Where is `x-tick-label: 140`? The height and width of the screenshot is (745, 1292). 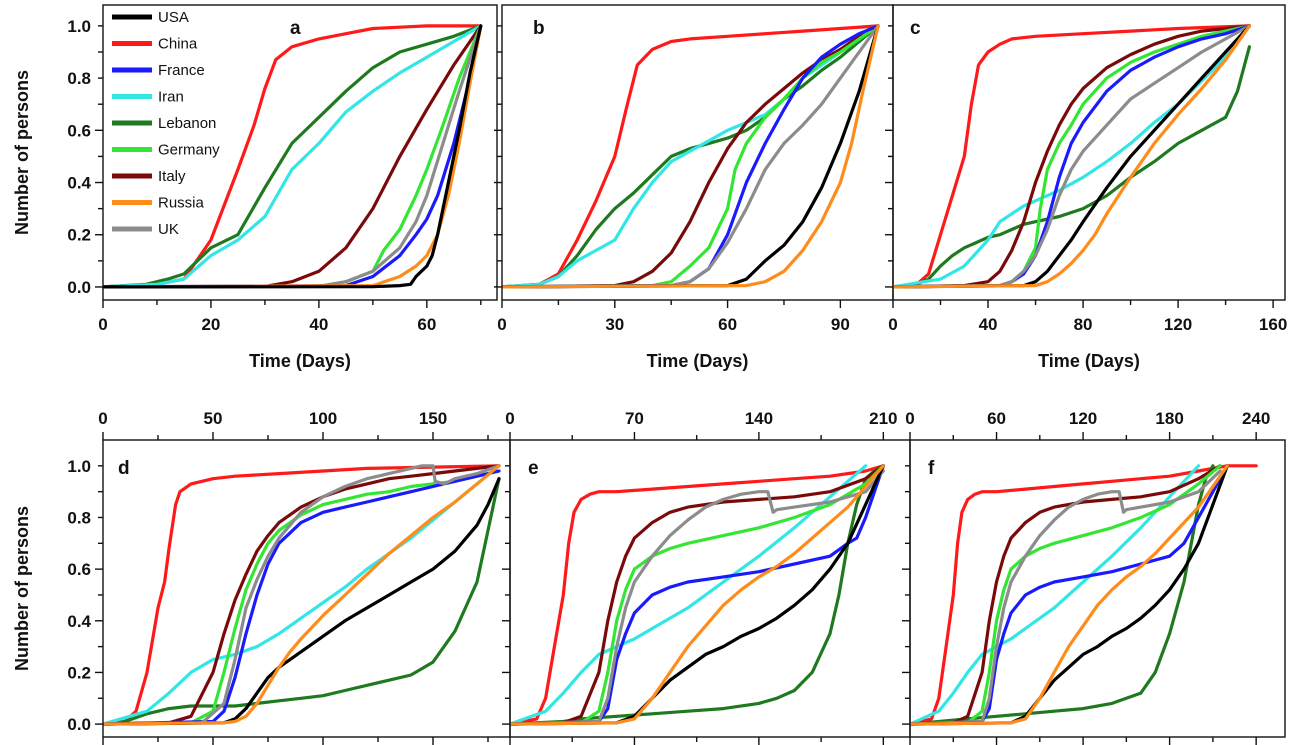 x-tick-label: 140 is located at coordinates (759, 418).